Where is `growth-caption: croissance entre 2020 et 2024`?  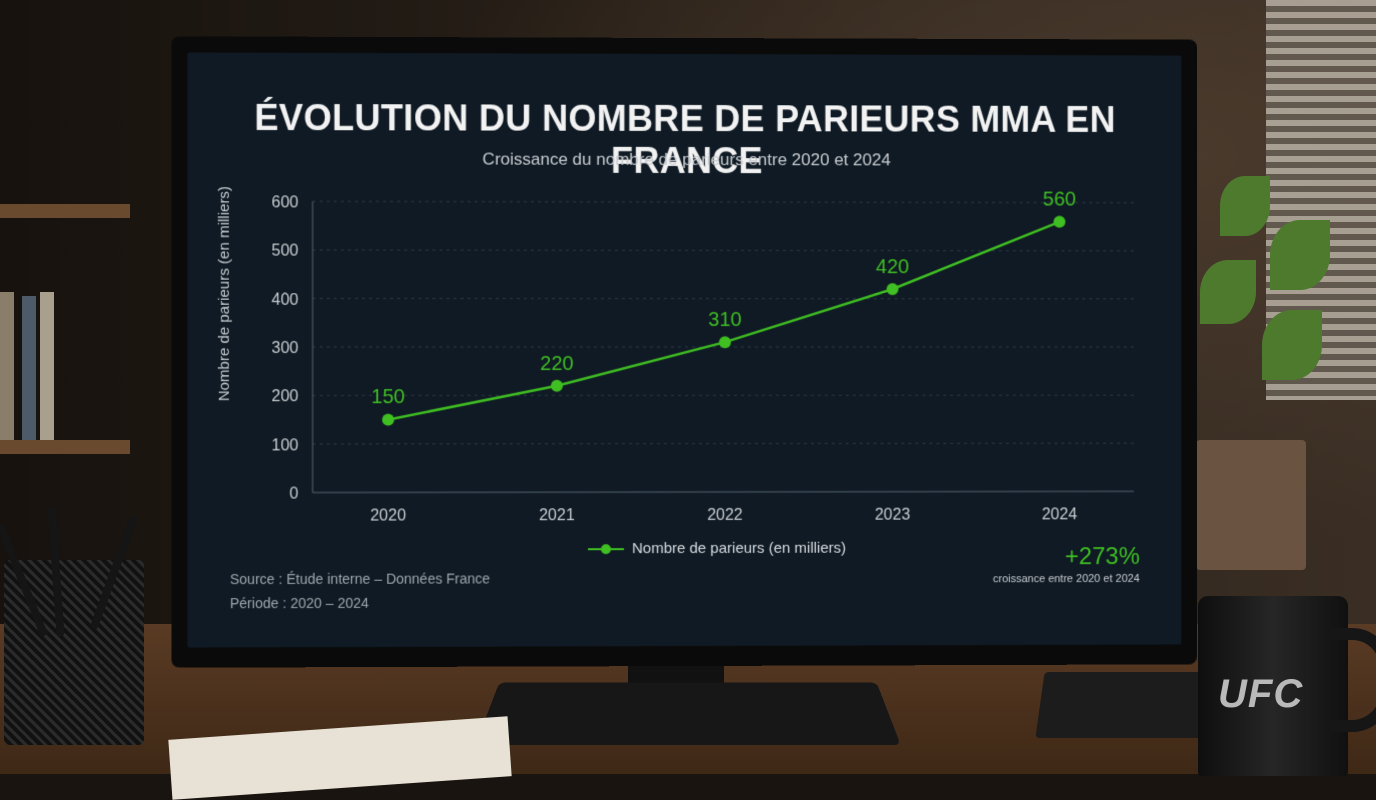 growth-caption: croissance entre 2020 et 2024 is located at coordinates (1066, 579).